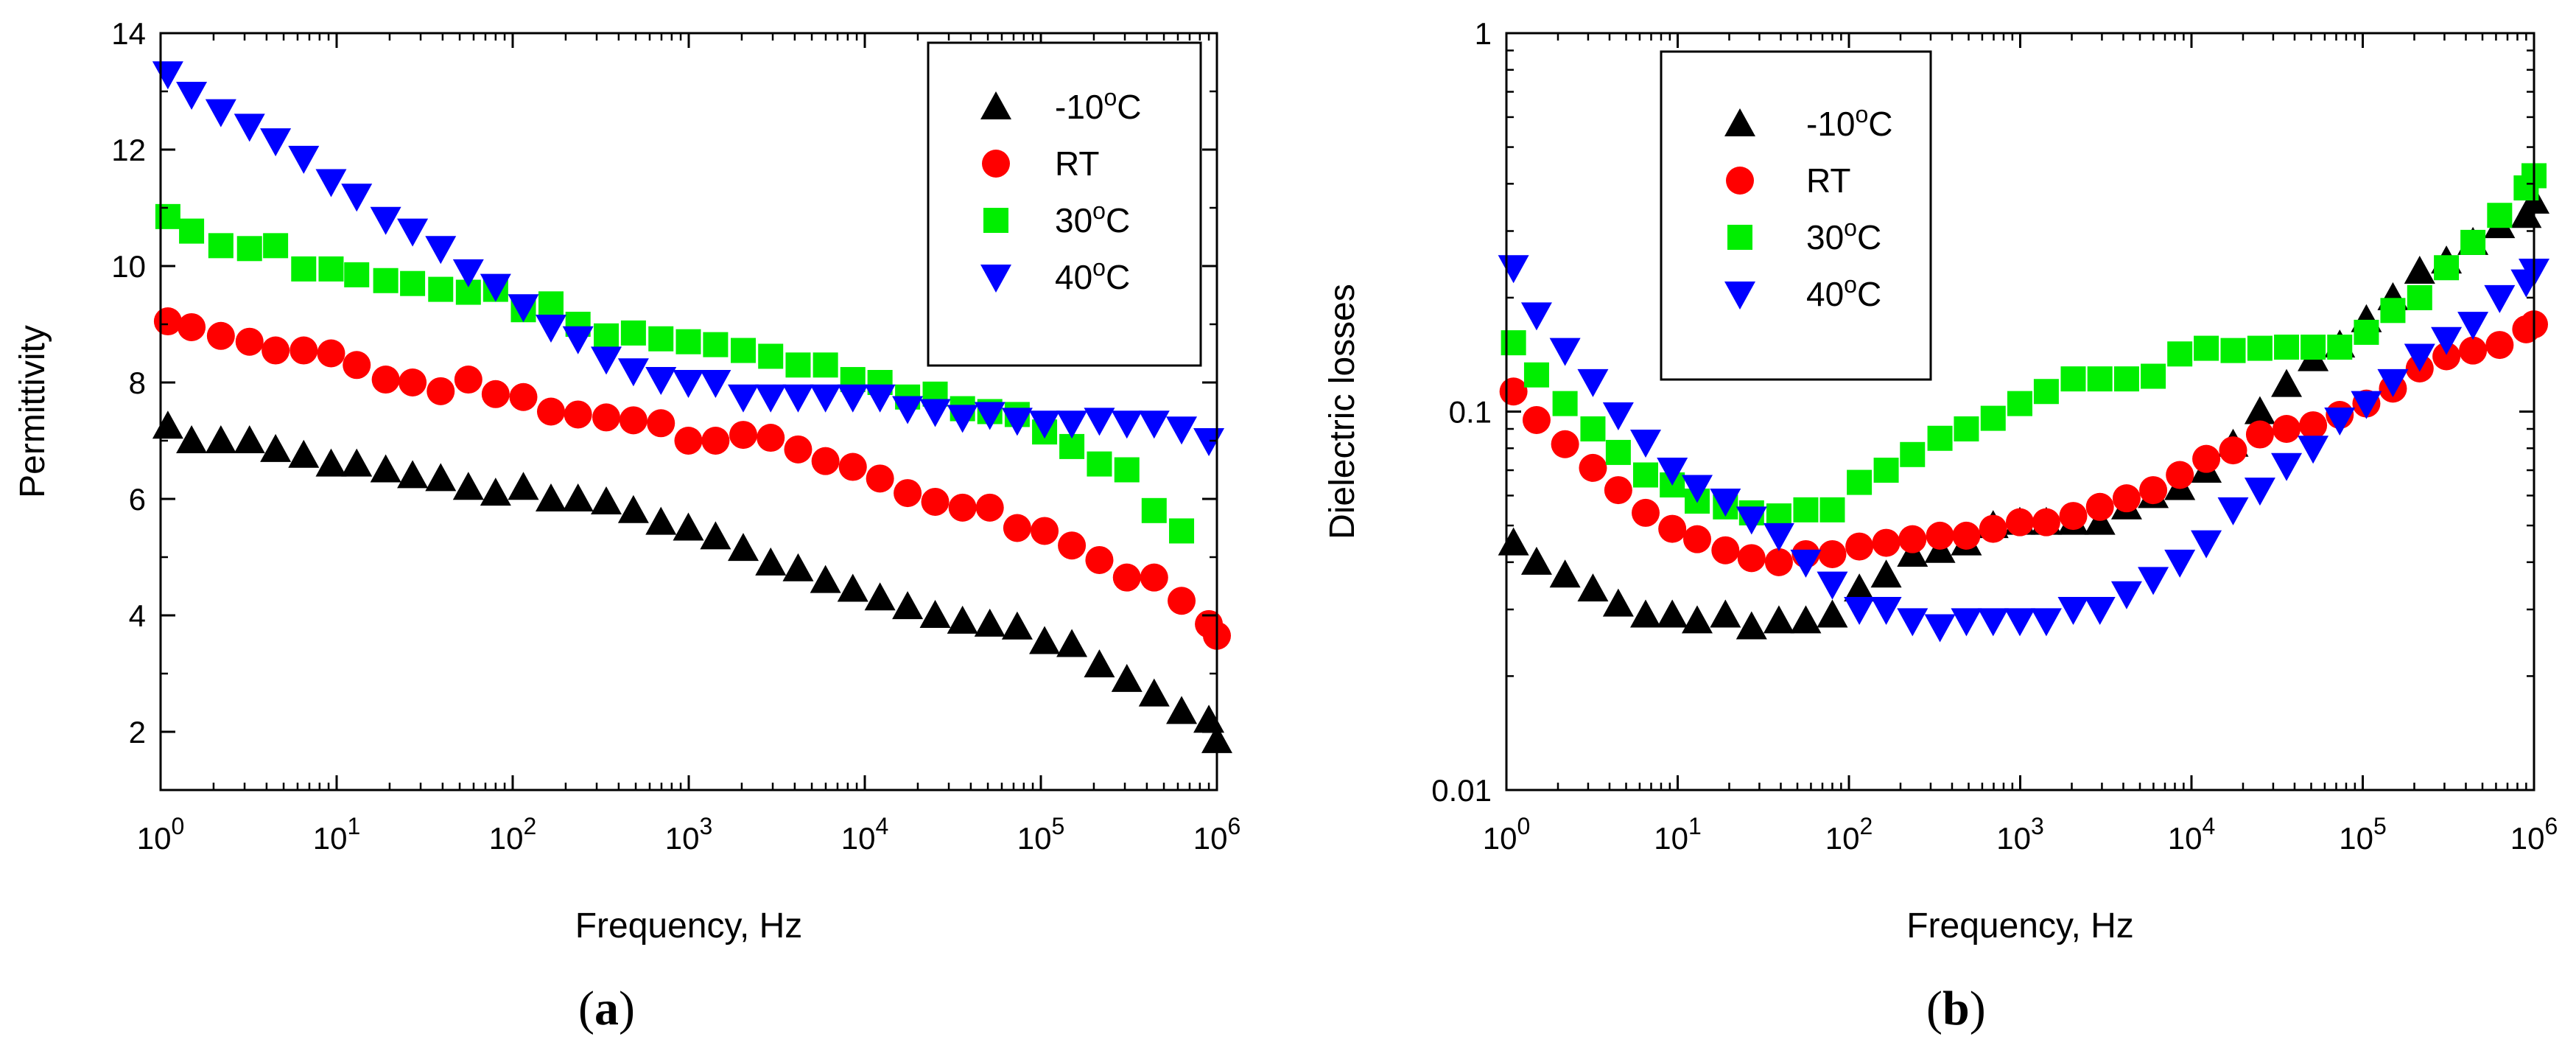  What do you see at coordinates (1739, 296) in the screenshot?
I see `legend-marker-40C` at bounding box center [1739, 296].